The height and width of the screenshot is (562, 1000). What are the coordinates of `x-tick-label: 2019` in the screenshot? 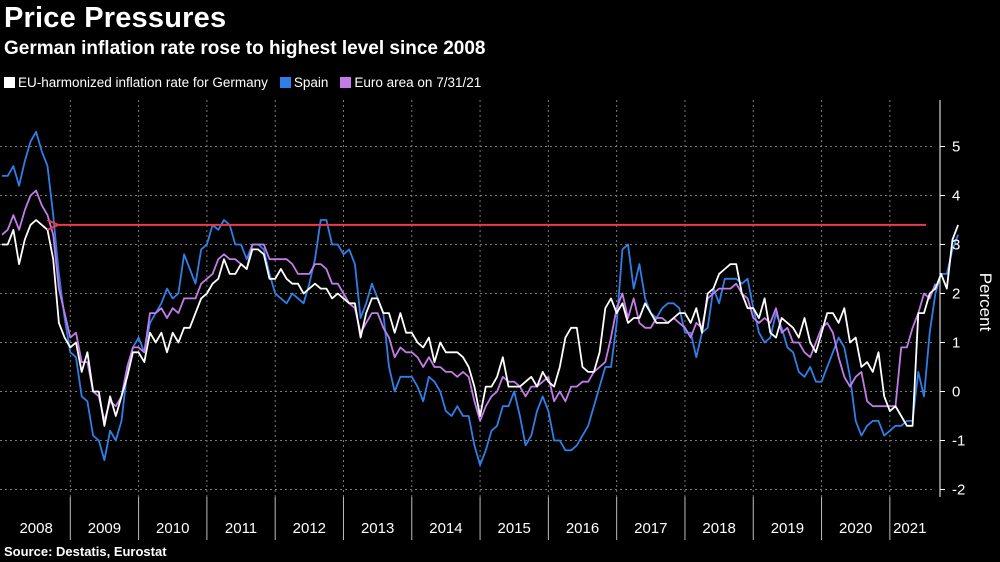 It's located at (787, 528).